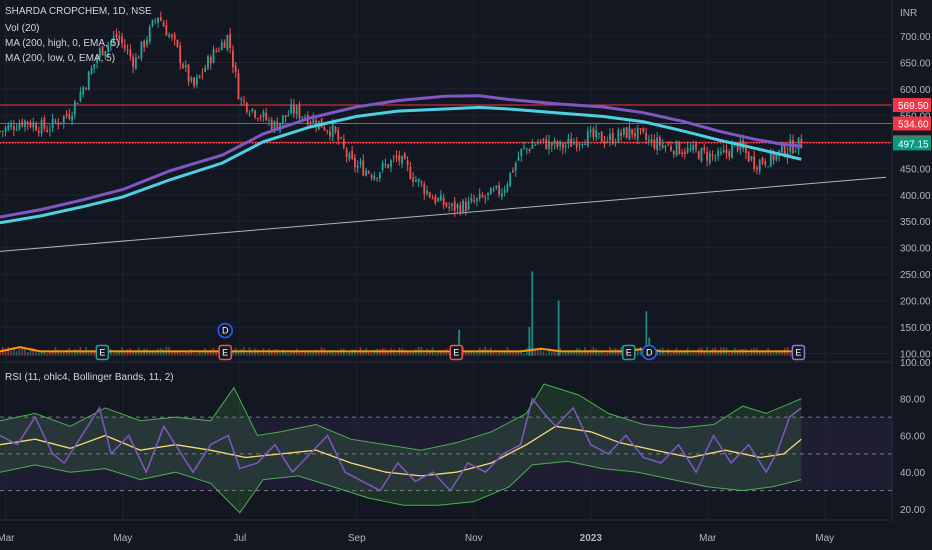 This screenshot has height=550, width=932. What do you see at coordinates (62, 43) in the screenshot?
I see `legend-ma-high: MA (200, high, 0, EMA, 5)` at bounding box center [62, 43].